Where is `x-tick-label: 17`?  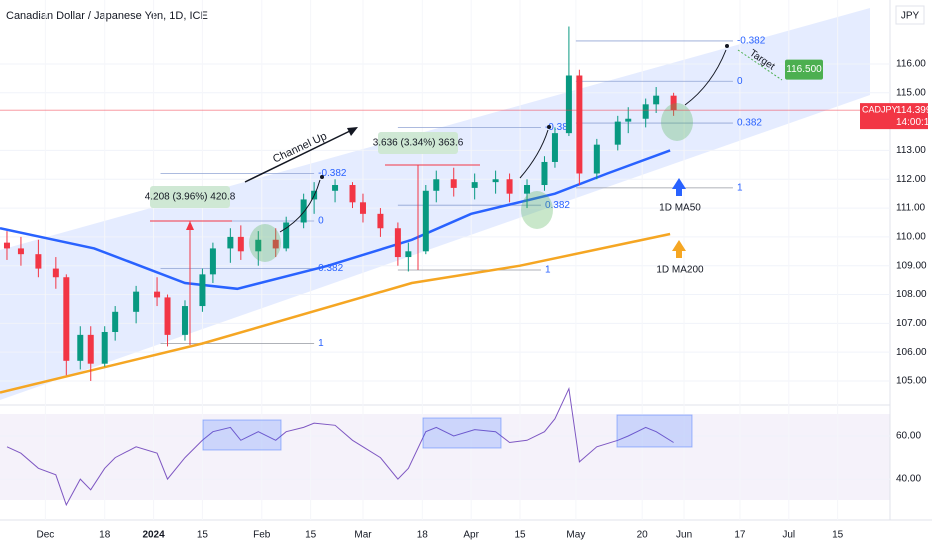 x-tick-label: 17 is located at coordinates (740, 535).